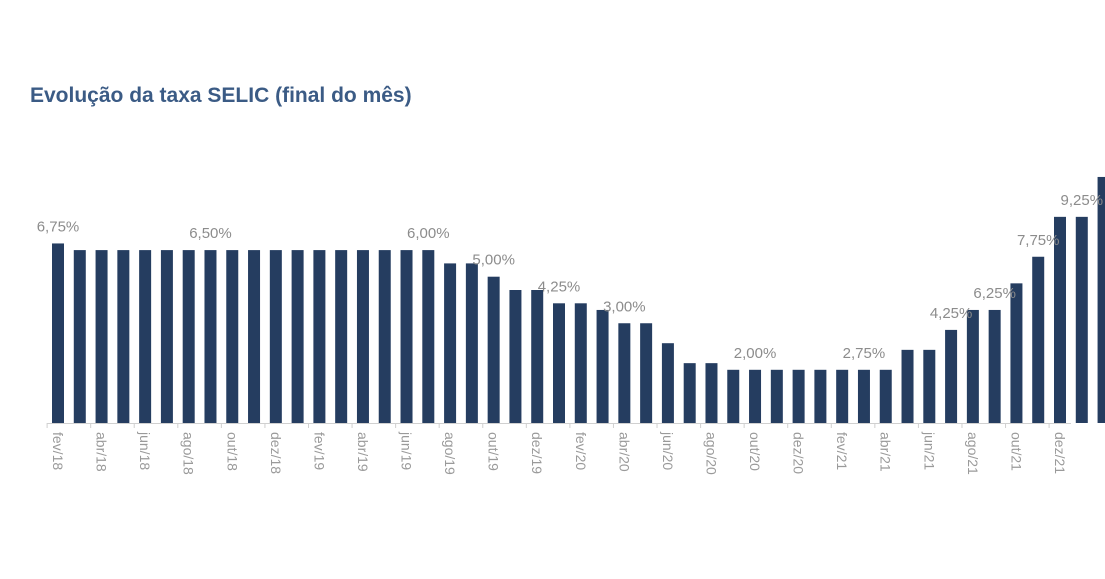 This screenshot has width=1105, height=579. What do you see at coordinates (929, 386) in the screenshot?
I see `bar-jun/21` at bounding box center [929, 386].